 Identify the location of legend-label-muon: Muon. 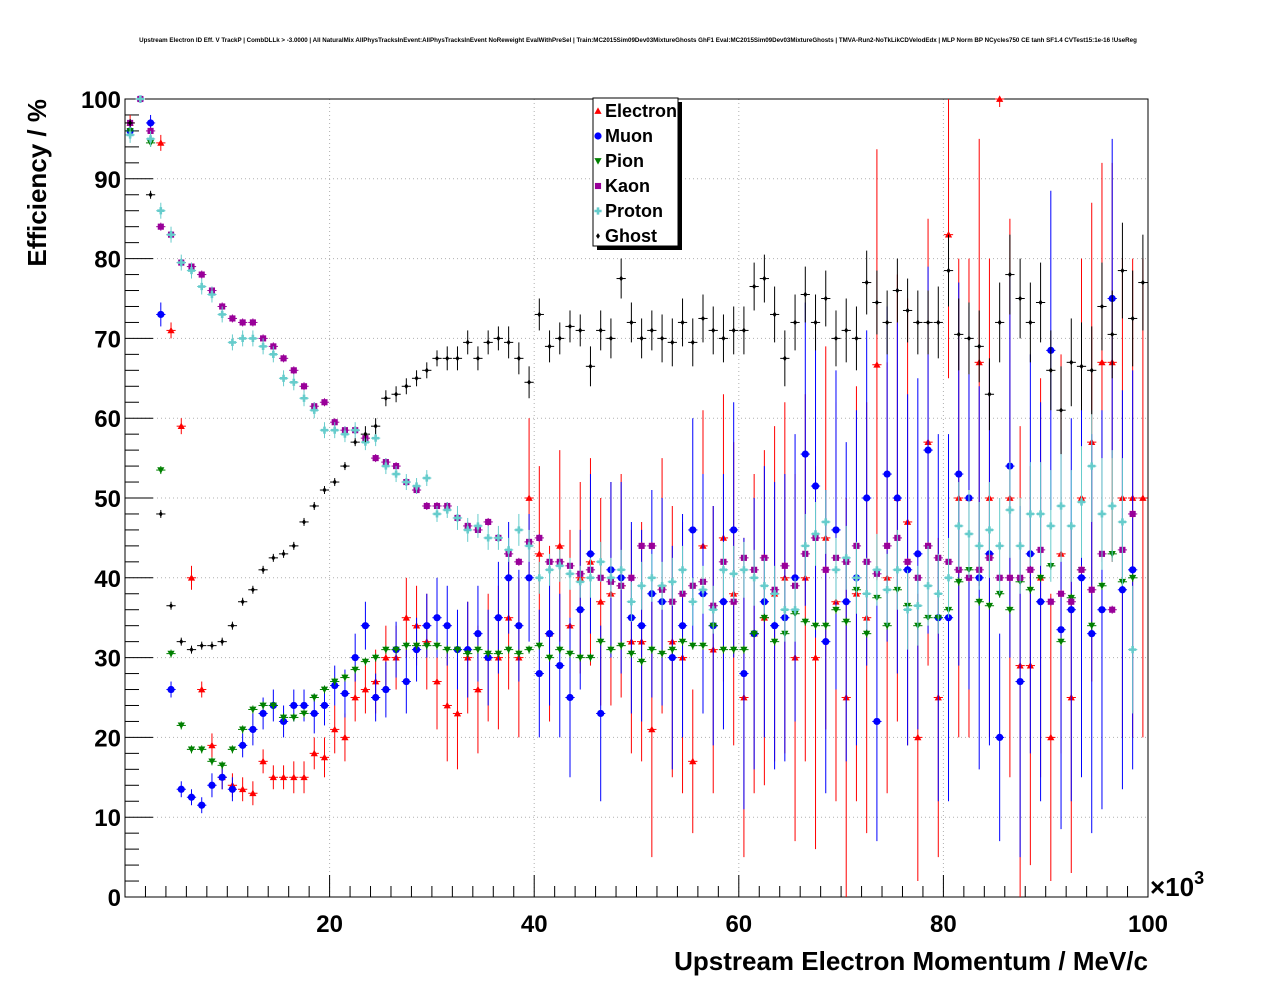
(629, 136).